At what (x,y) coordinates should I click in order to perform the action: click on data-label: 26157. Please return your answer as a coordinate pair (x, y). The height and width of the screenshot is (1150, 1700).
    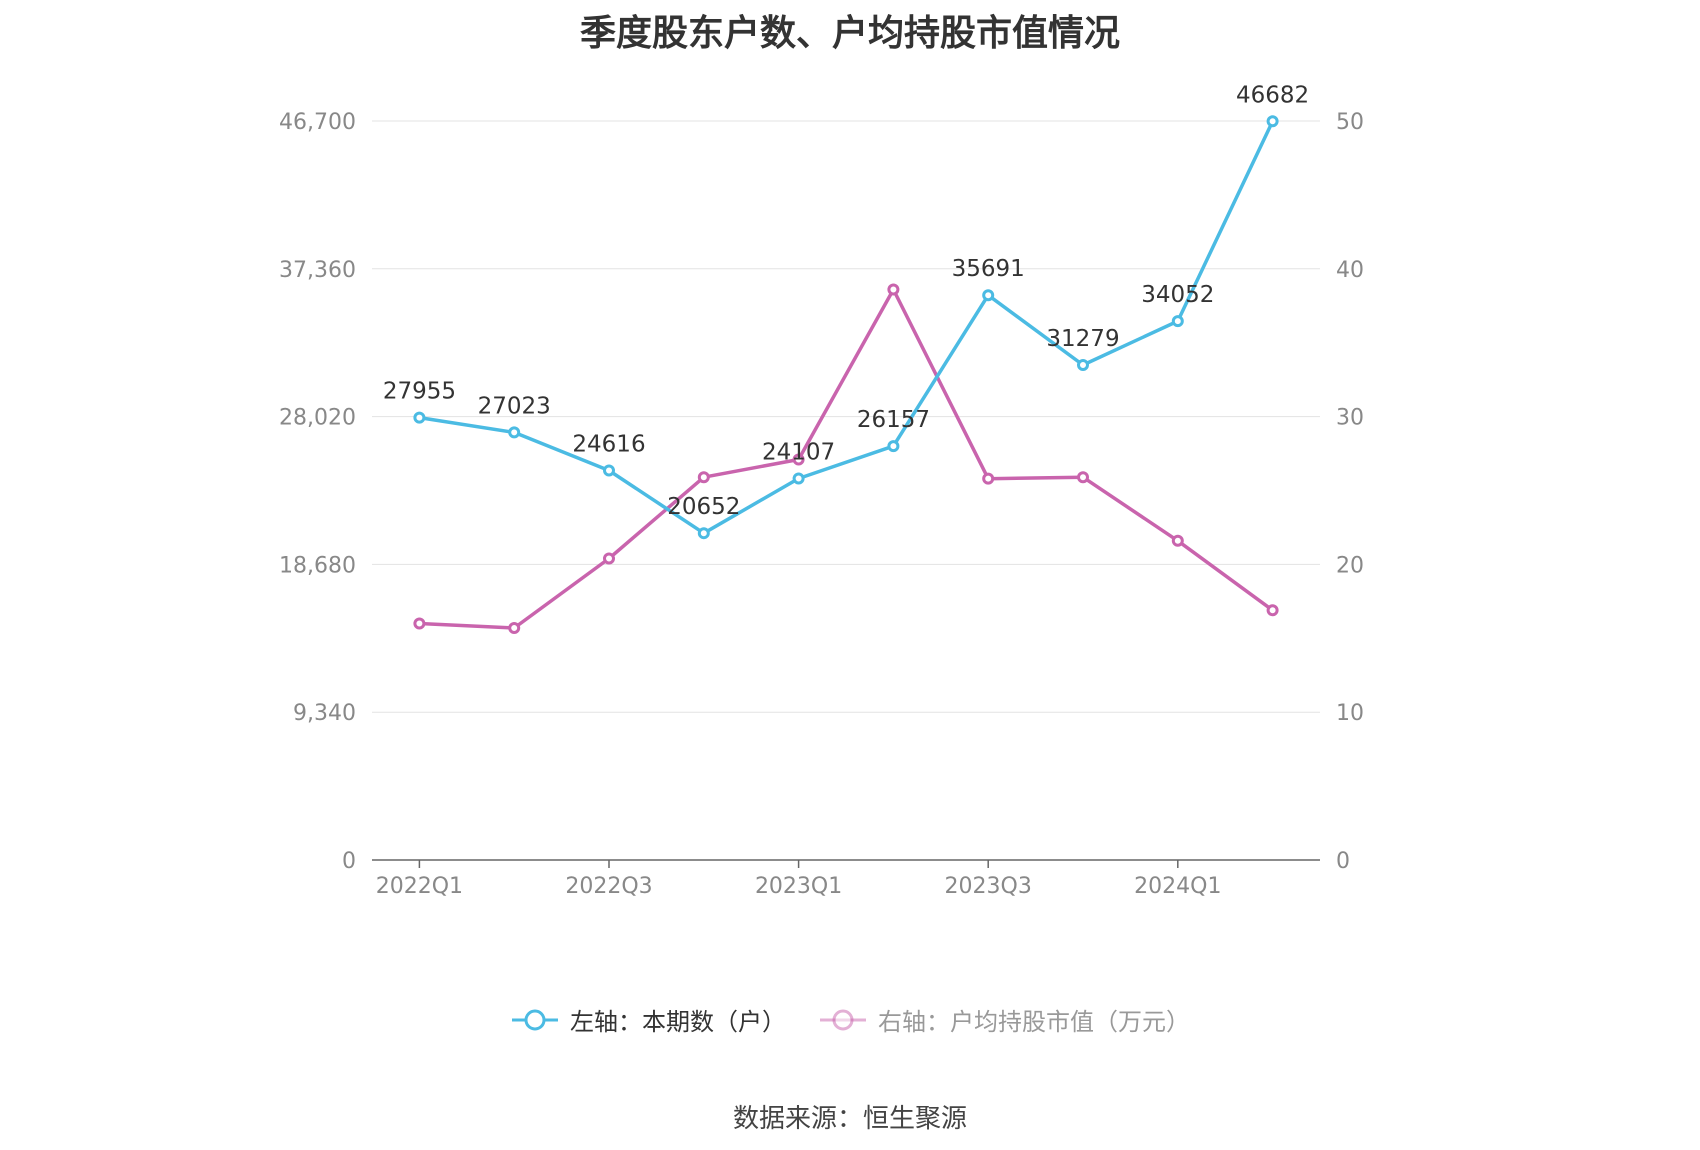
    Looking at the image, I should click on (893, 420).